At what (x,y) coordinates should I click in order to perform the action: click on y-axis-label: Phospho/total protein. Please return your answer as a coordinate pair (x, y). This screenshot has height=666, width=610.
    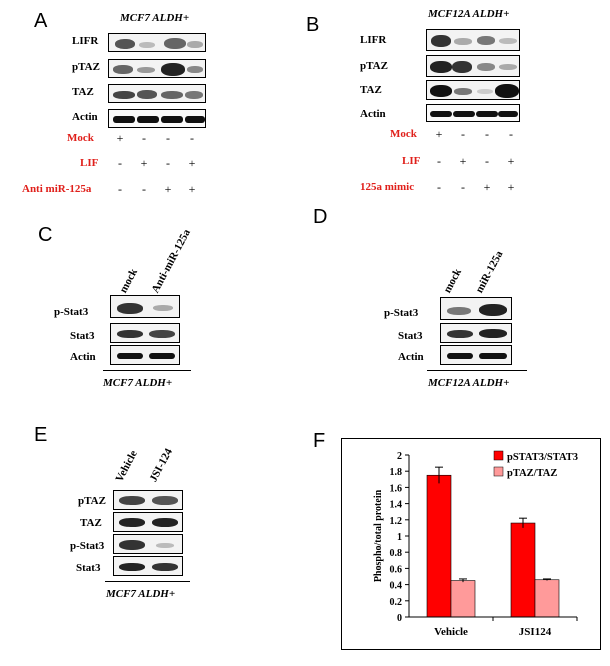
    Looking at the image, I should click on (378, 535).